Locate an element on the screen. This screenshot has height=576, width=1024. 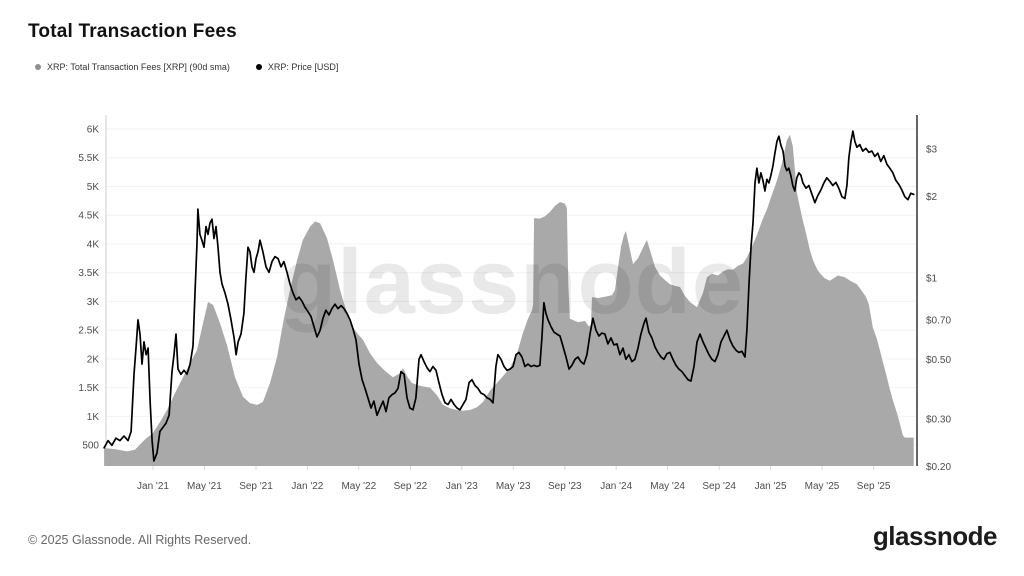
left-axis-tick-label: 1K is located at coordinates (93, 417).